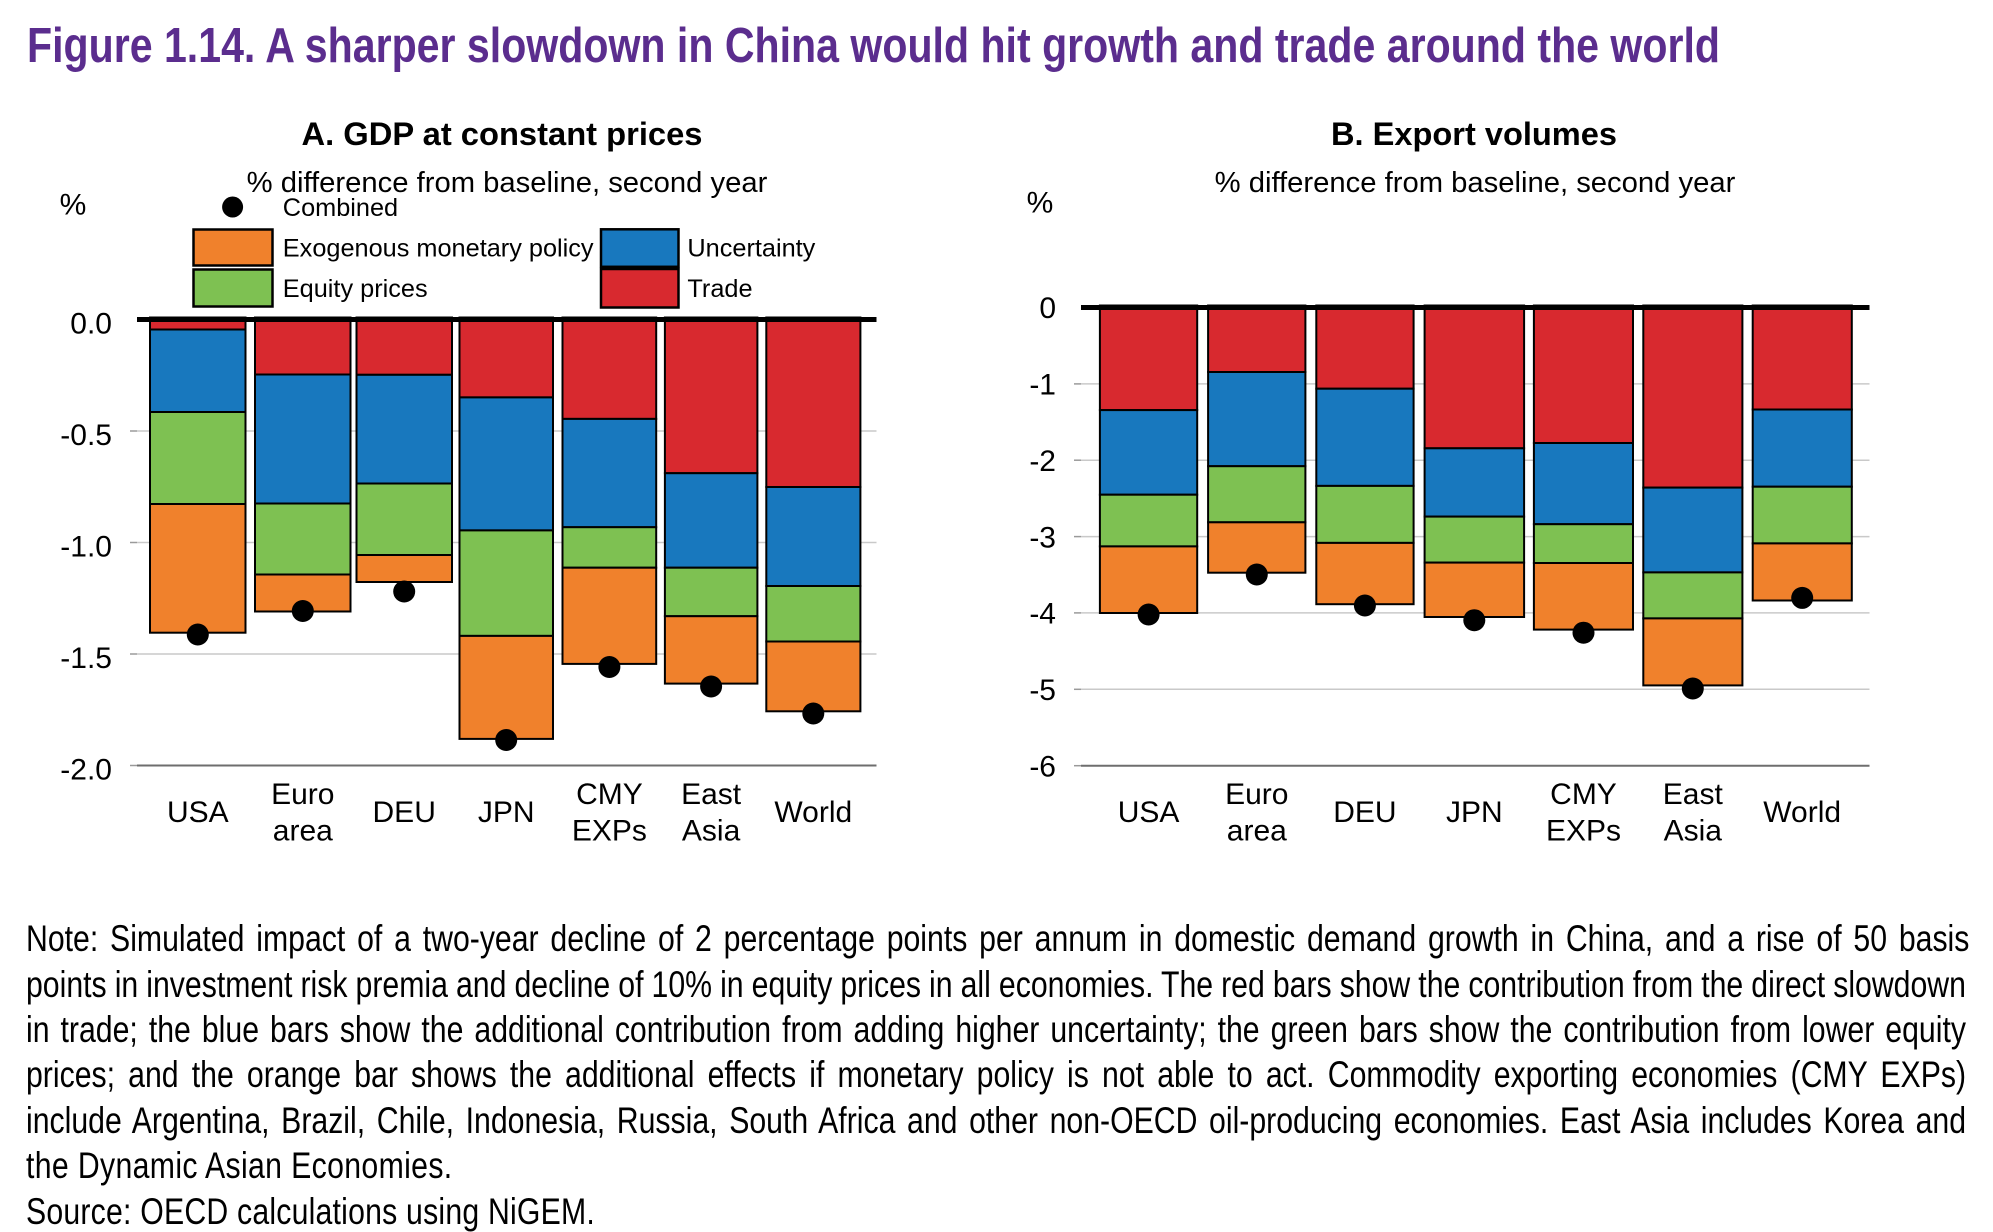  I want to click on svg-text: Combined, so click(340, 208).